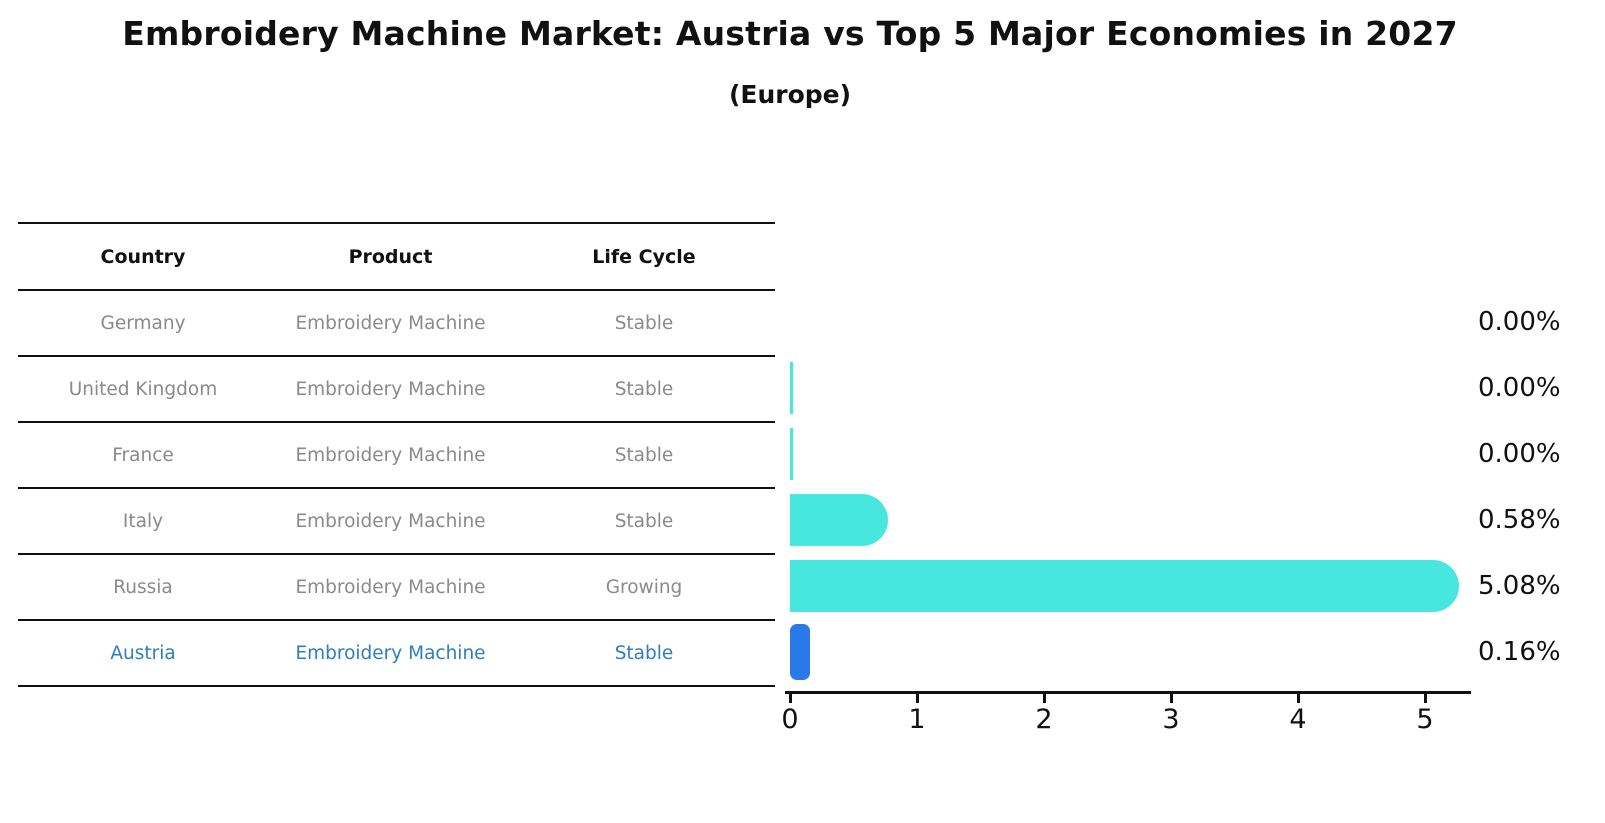 This screenshot has width=1605, height=823. What do you see at coordinates (1128, 692) in the screenshot?
I see `x-axis-line` at bounding box center [1128, 692].